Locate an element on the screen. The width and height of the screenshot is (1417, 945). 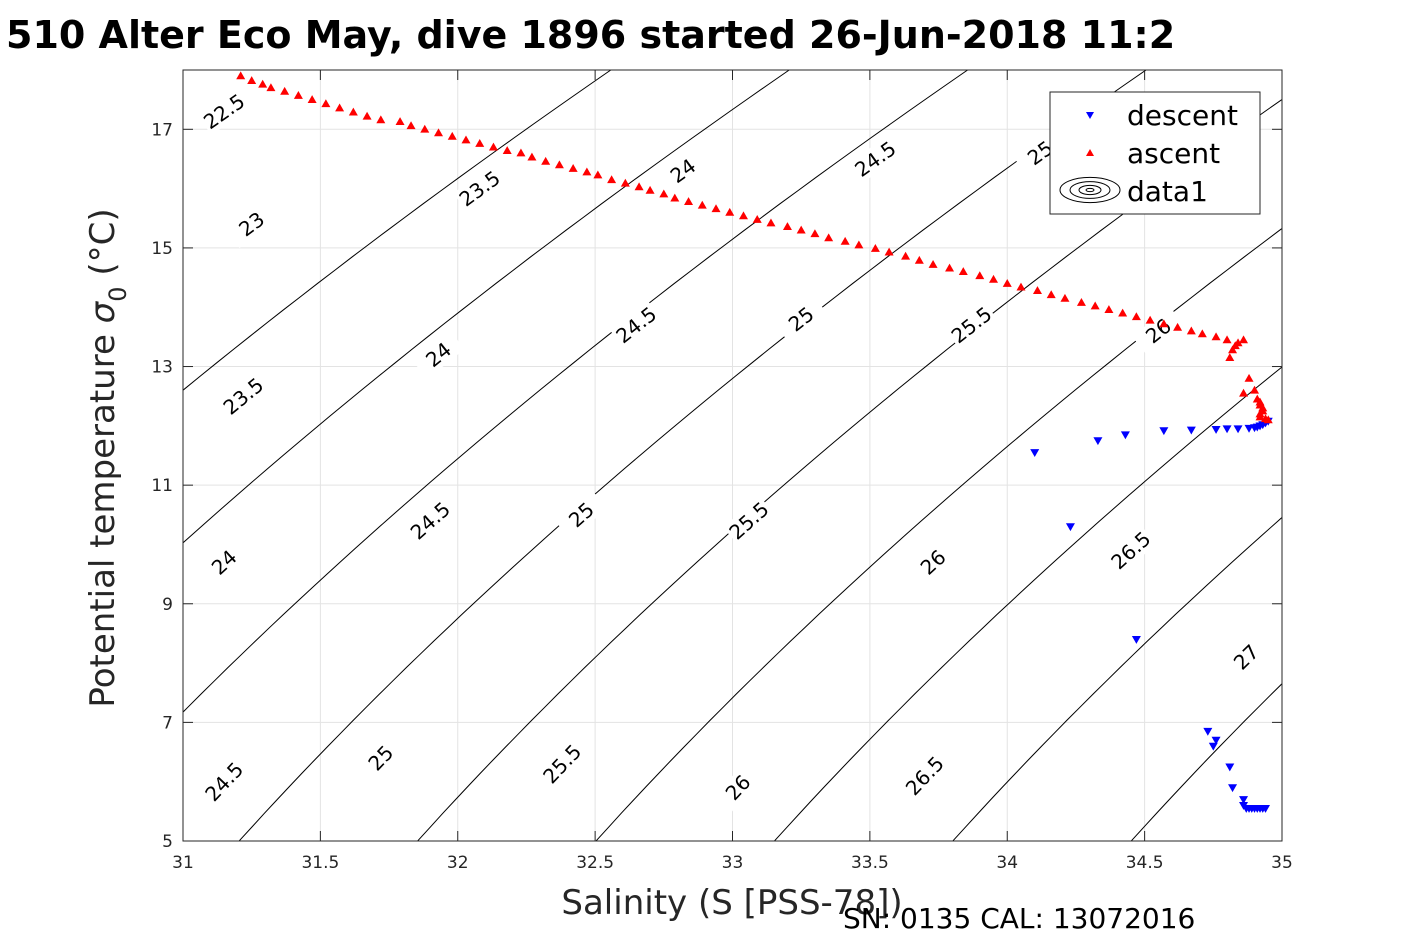
isopycnal-26.5 is located at coordinates (1206, 762).